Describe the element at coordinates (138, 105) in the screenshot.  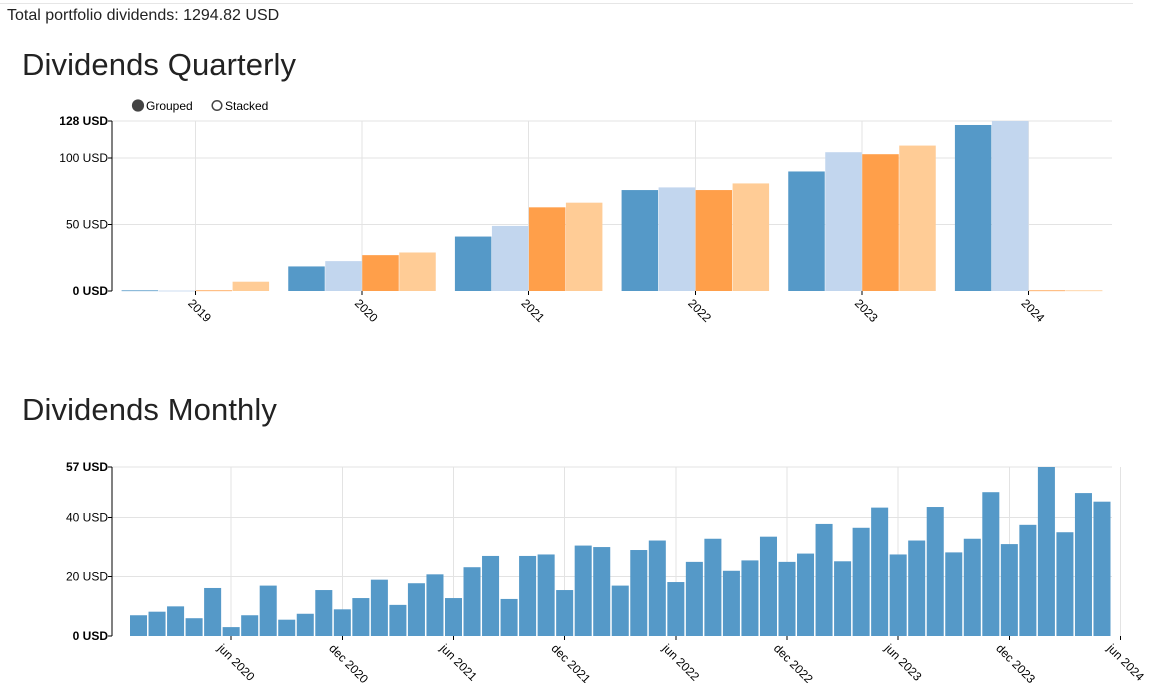
I see `grouped-radio-dot` at that location.